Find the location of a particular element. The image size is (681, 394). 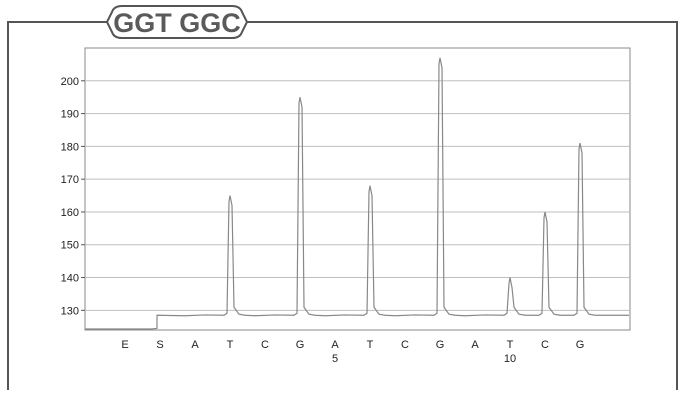

y-tick-label: 150 is located at coordinates (70, 246).